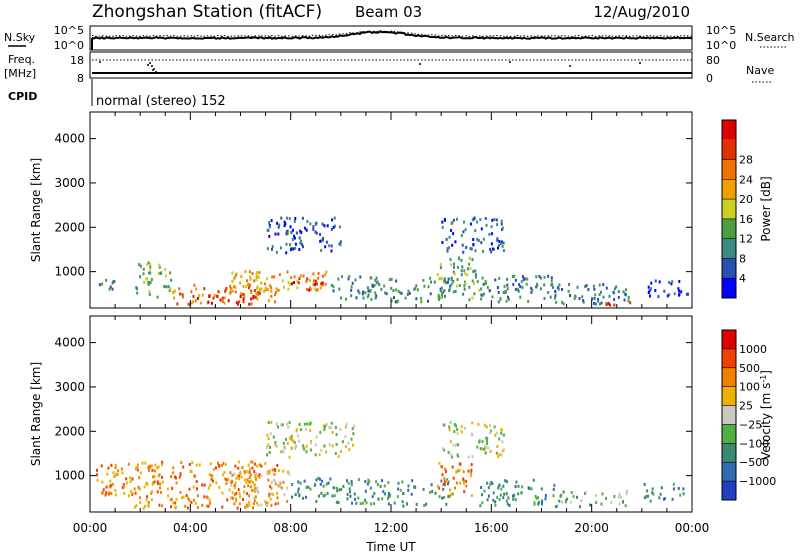 Image resolution: width=800 pixels, height=558 pixels. Describe the element at coordinates (69, 30) in the screenshot. I see `noise-tick-high-left: 10^5` at that location.